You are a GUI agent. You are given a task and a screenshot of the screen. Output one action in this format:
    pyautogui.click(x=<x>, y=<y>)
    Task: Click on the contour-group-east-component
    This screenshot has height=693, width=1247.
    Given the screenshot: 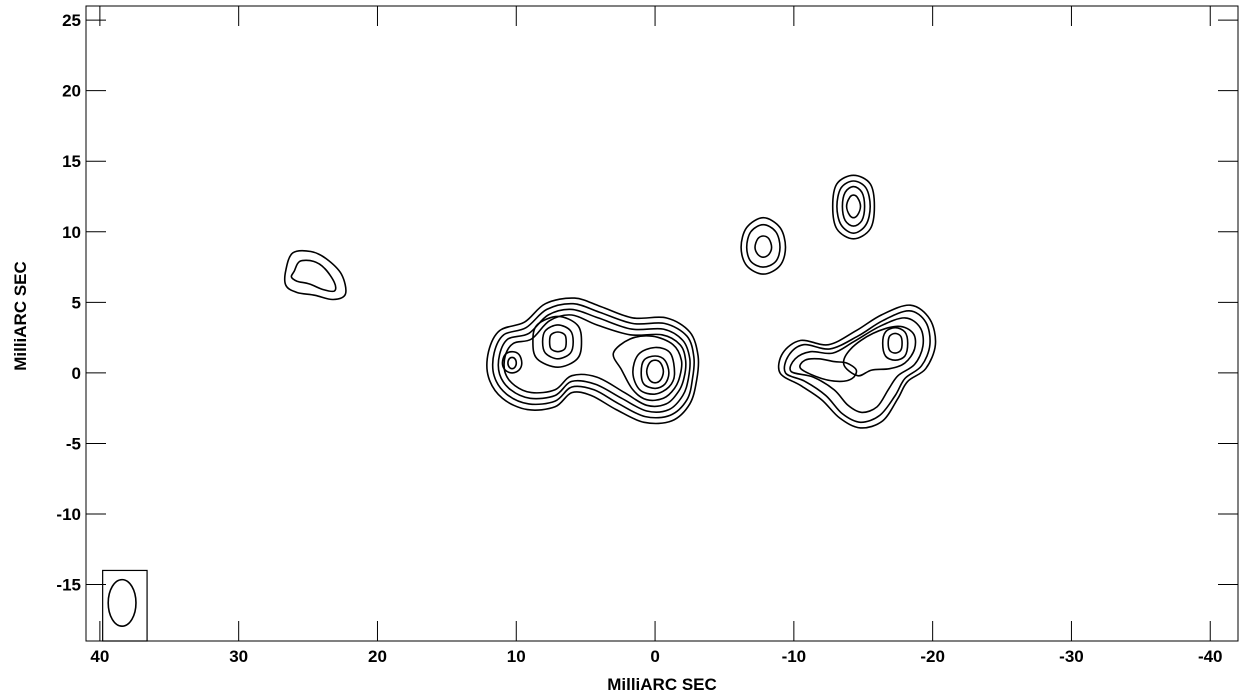 What is the action you would take?
    pyautogui.click(x=315, y=275)
    